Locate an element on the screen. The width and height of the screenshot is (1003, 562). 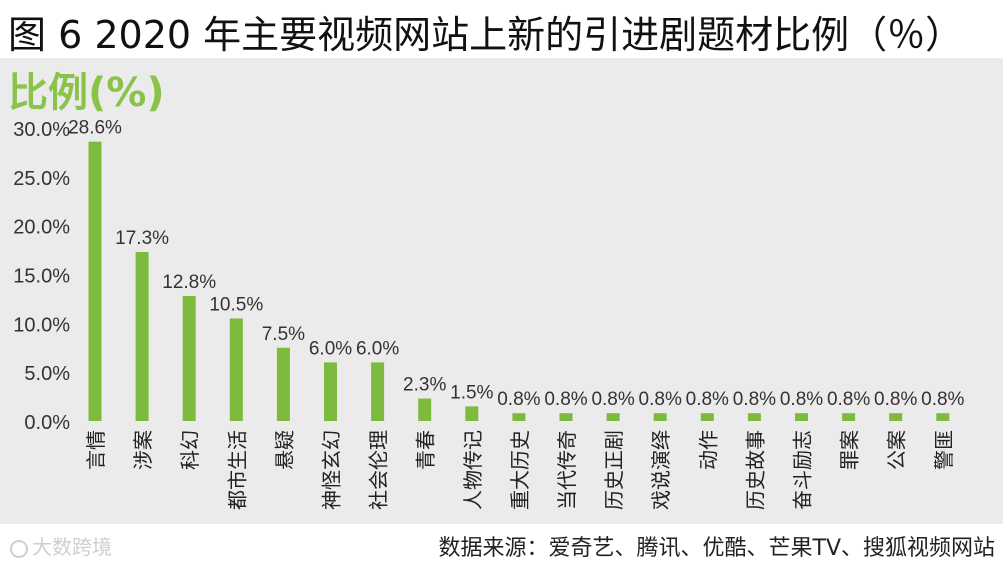
x-category-label: 社会伦理 is located at coordinates (379, 470).